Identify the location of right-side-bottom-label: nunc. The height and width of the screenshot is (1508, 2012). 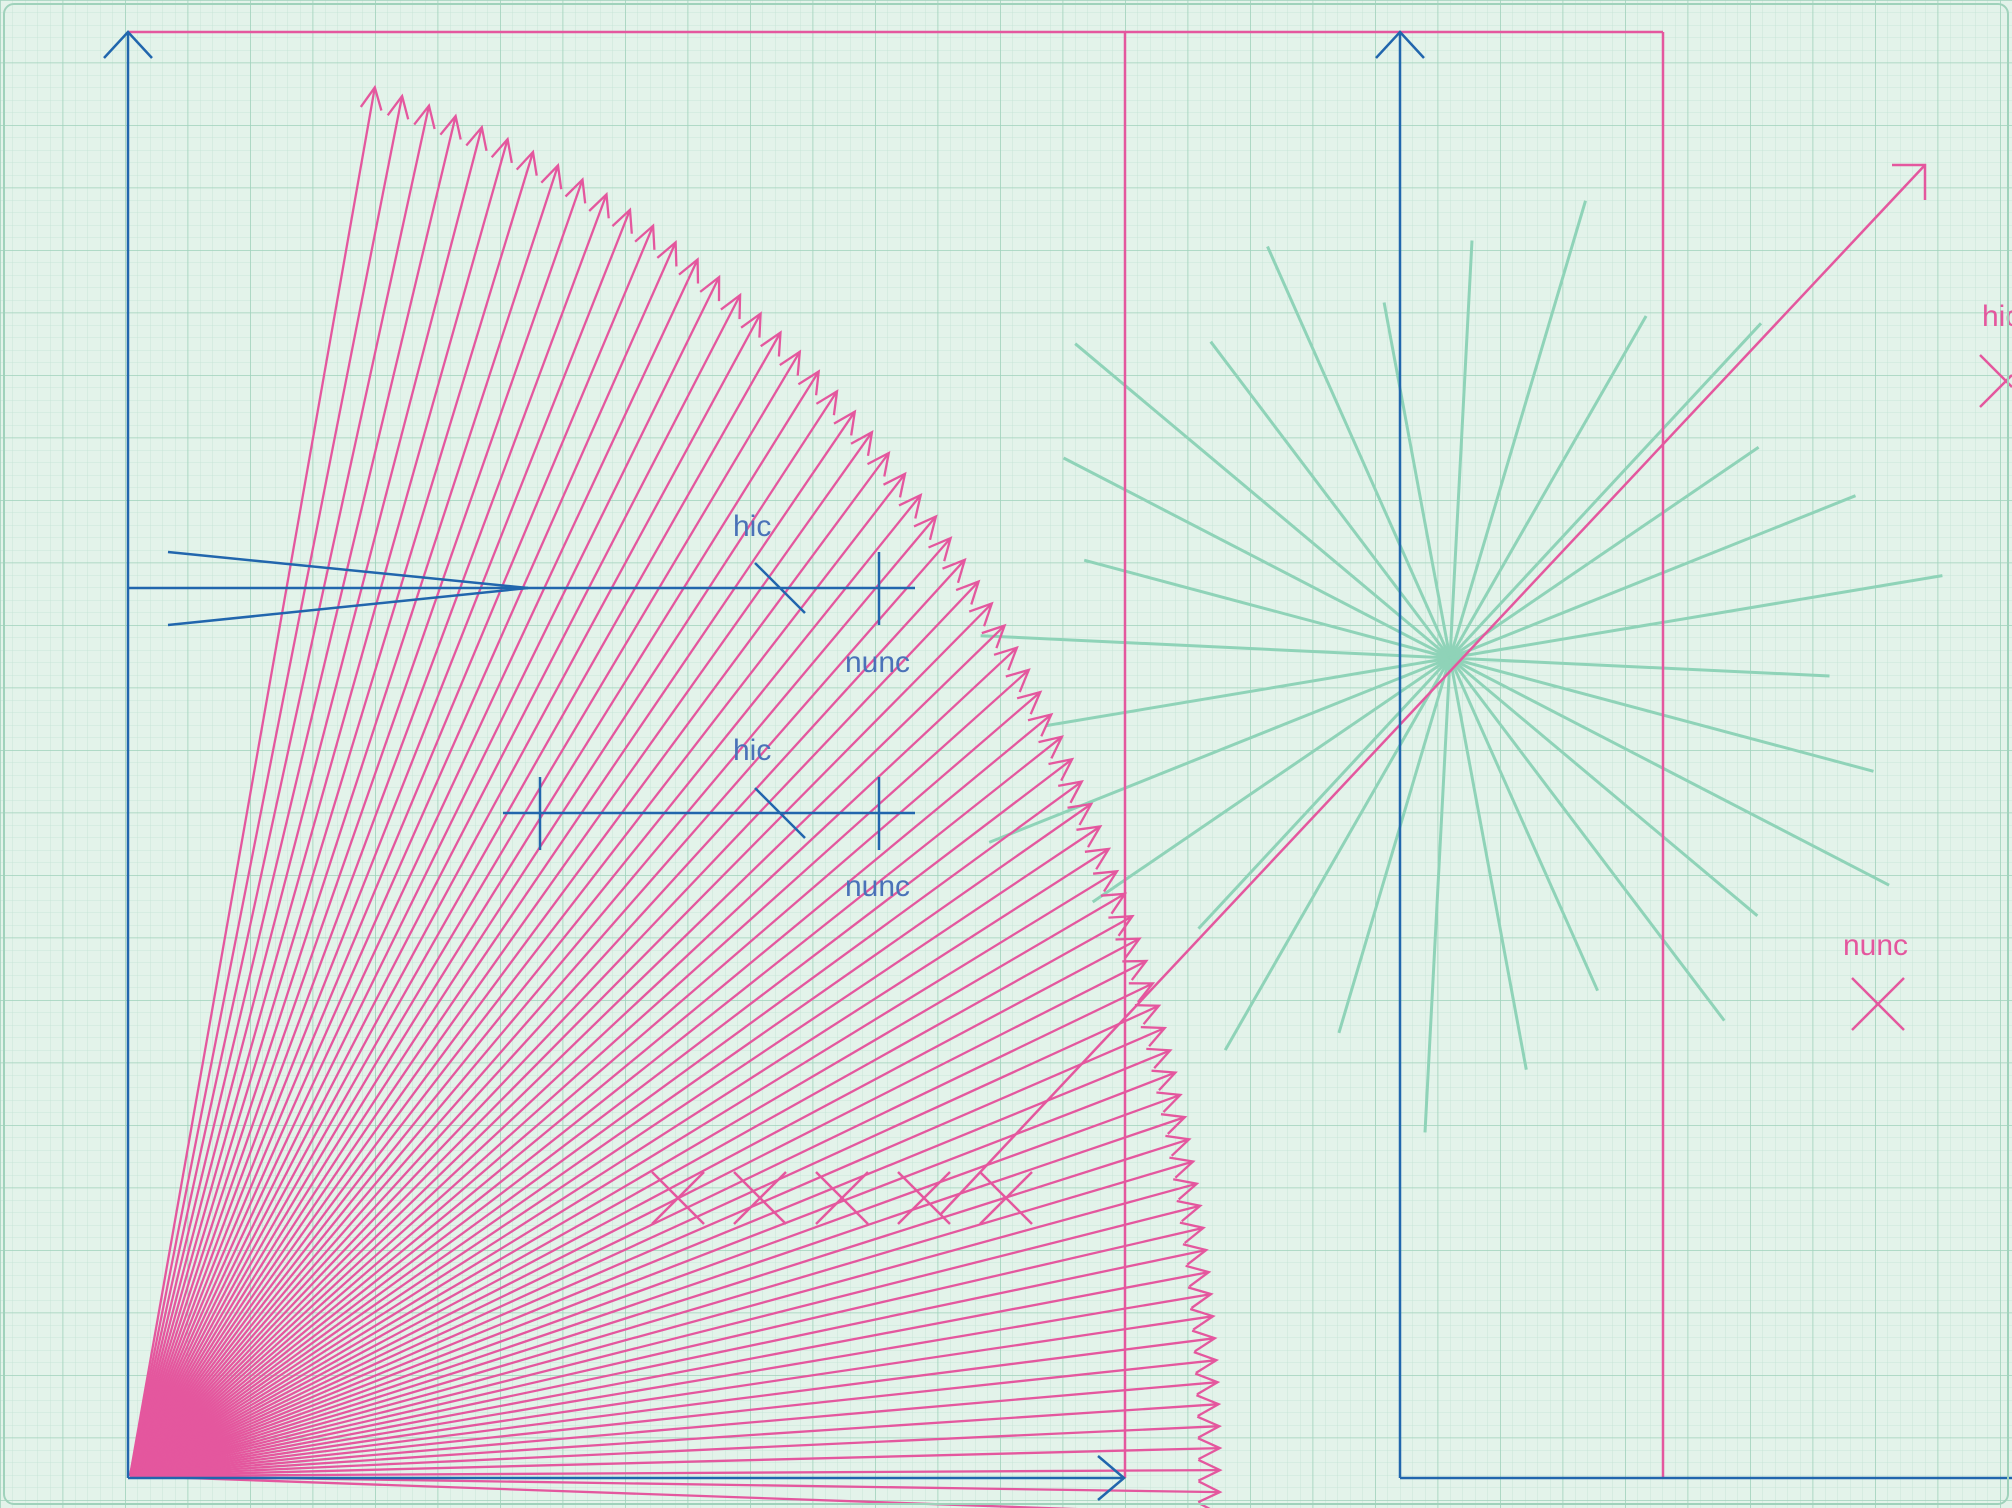
(1875, 945).